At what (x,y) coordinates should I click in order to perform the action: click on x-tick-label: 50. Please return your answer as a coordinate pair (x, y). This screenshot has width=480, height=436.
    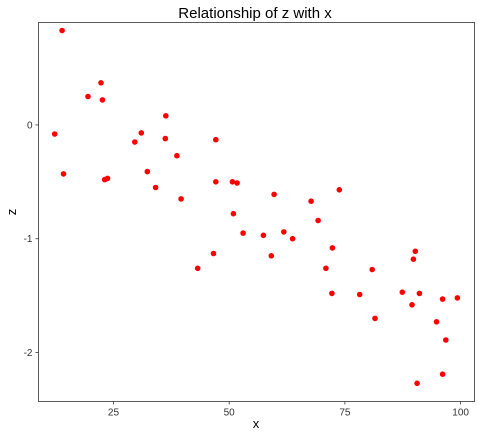
    Looking at the image, I should click on (230, 413).